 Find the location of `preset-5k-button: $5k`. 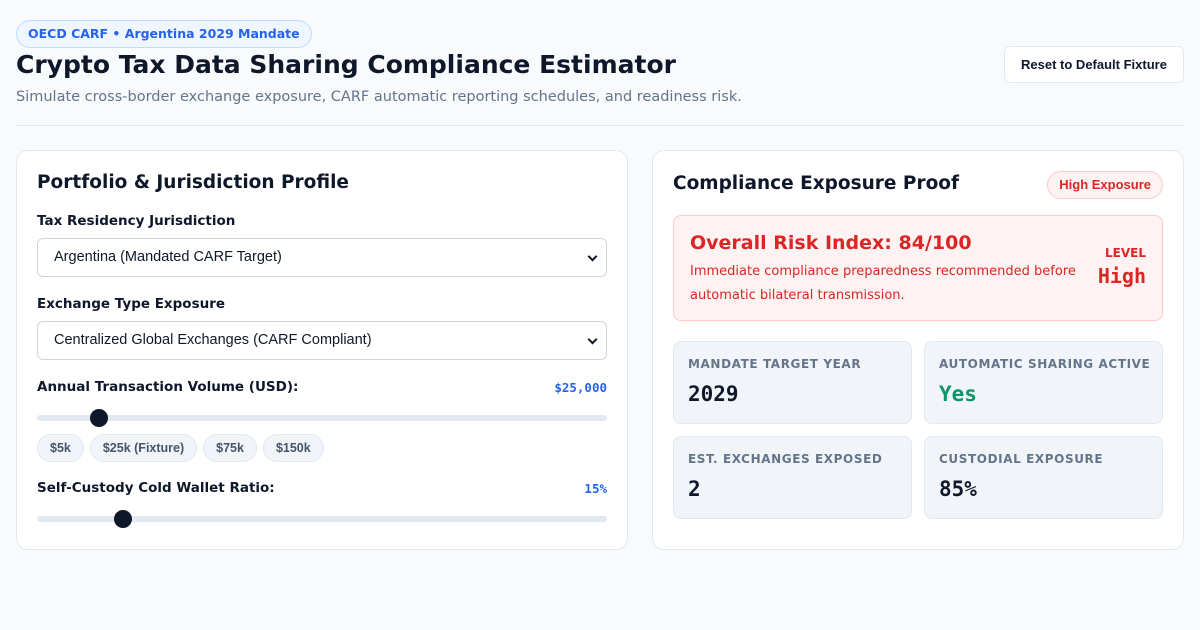

preset-5k-button: $5k is located at coordinates (60, 448).